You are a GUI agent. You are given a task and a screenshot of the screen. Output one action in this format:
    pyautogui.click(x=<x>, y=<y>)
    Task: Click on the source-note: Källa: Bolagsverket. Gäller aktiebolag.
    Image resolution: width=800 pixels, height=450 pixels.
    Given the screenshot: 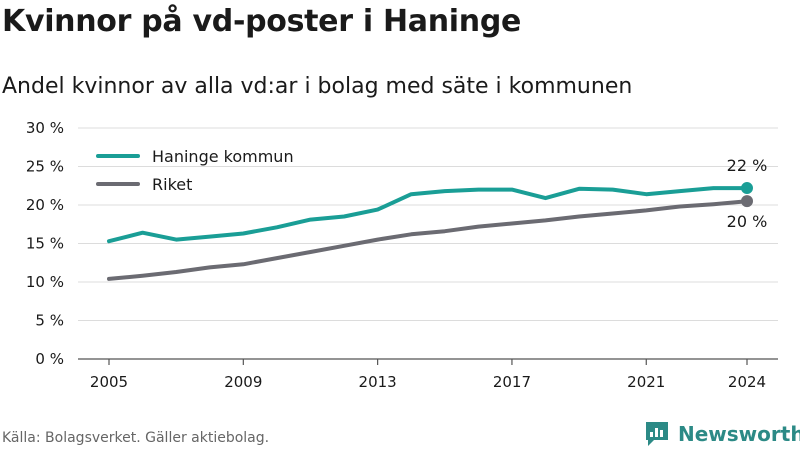 What is the action you would take?
    pyautogui.click(x=136, y=438)
    